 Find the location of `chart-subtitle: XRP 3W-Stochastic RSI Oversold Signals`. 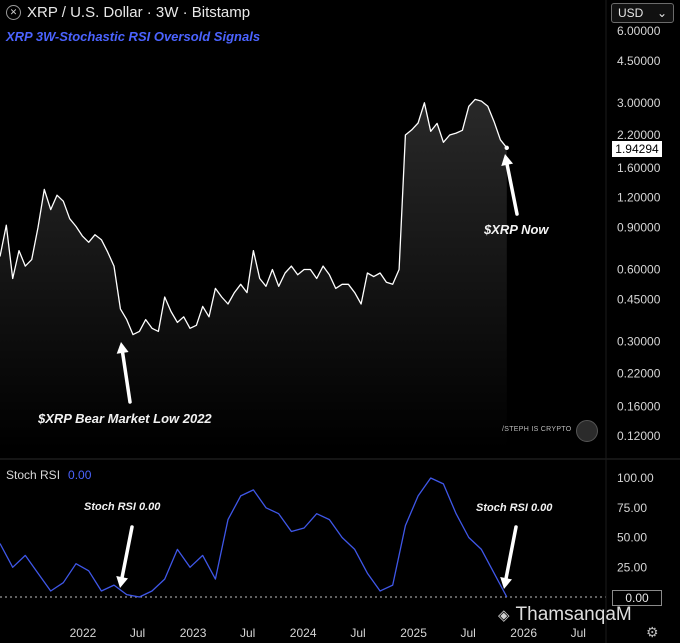

chart-subtitle: XRP 3W-Stochastic RSI Oversold Signals is located at coordinates (133, 36).